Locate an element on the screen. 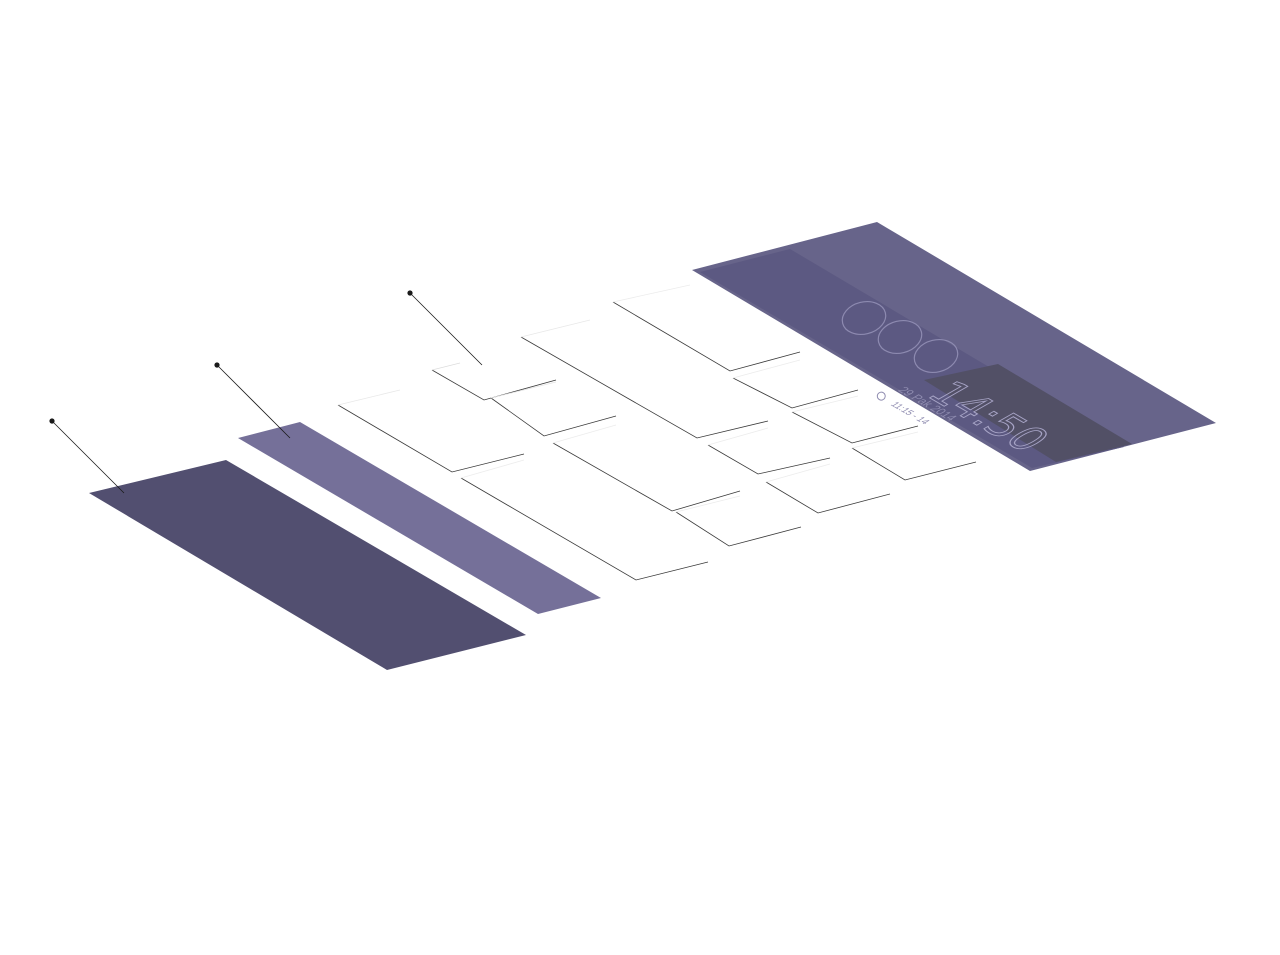 The width and height of the screenshot is (1280, 955). screen-layer: 14:50 29 Pak 2014 11:15 - 14 is located at coordinates (954, 346).